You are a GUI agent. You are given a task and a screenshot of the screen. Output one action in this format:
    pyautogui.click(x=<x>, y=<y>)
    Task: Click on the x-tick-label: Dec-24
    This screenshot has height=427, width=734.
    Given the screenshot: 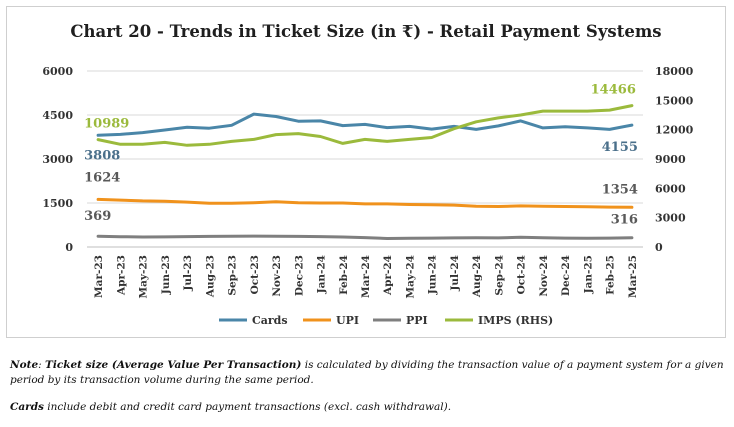 What is the action you would take?
    pyautogui.click(x=566, y=275)
    